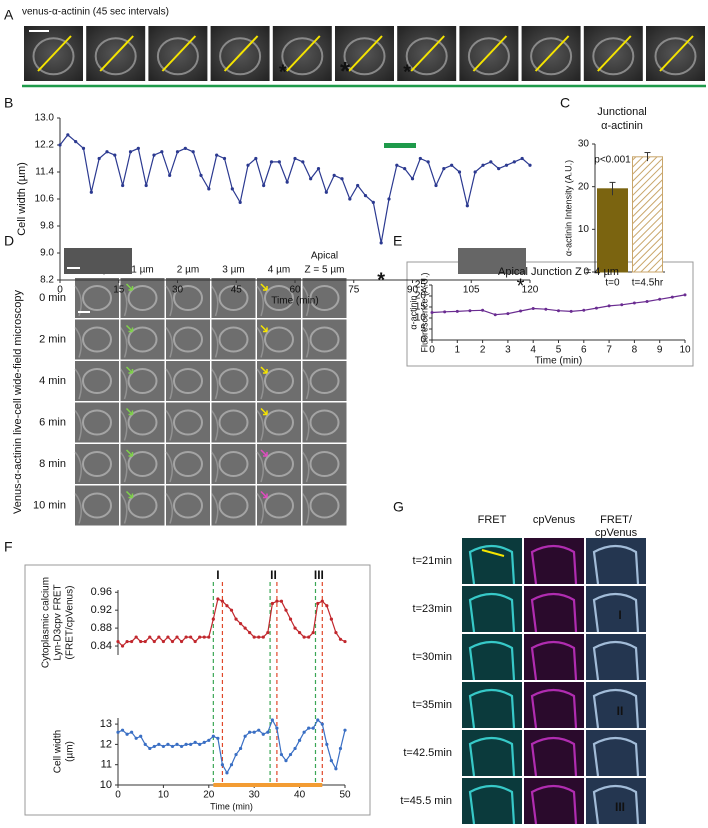 Image resolution: width=708 pixels, height=828 pixels. Describe the element at coordinates (622, 126) in the screenshot. I see `chart-title: α-actinin` at that location.